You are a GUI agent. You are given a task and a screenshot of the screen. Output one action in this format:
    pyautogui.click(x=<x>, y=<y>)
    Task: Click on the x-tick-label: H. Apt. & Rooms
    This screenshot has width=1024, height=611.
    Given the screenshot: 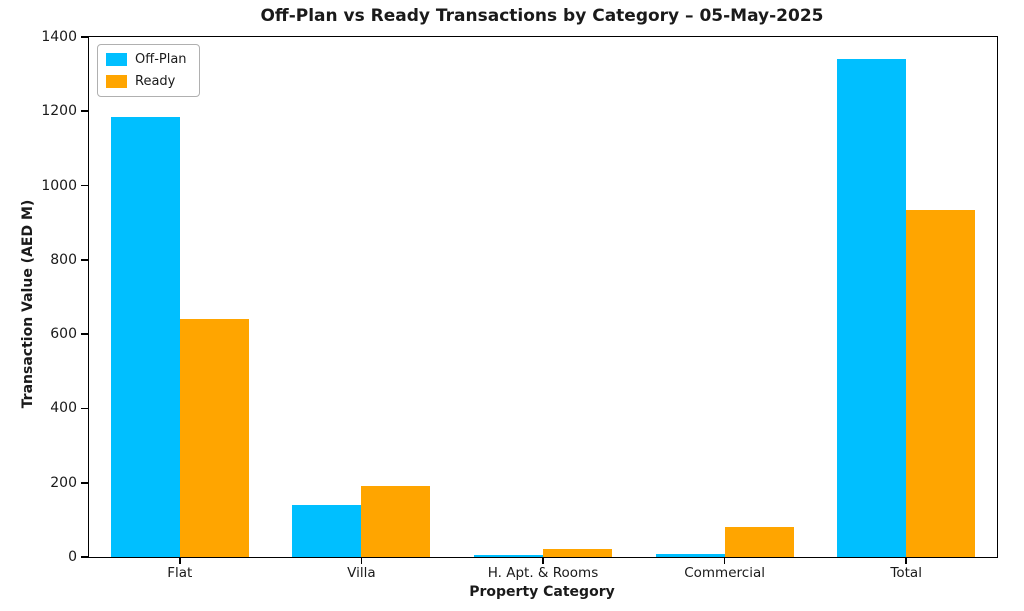 What is the action you would take?
    pyautogui.click(x=543, y=573)
    